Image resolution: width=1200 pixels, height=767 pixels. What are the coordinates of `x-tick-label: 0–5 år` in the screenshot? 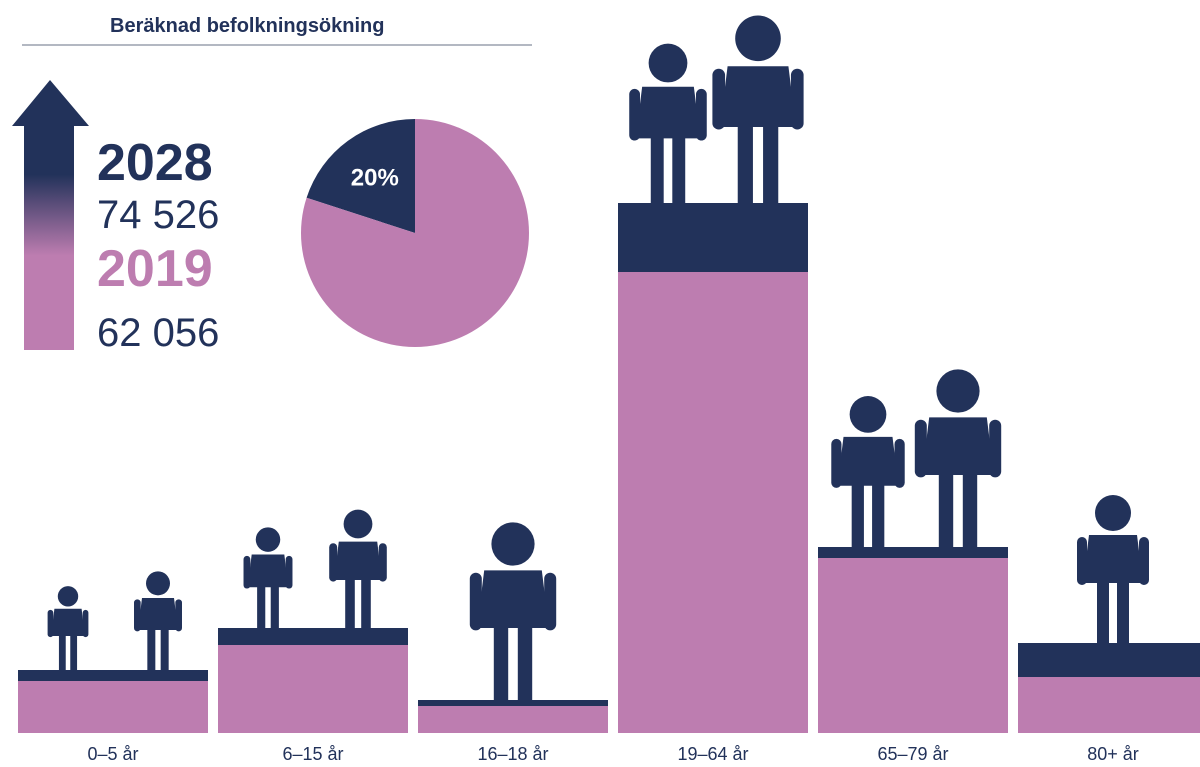 It's located at (112, 754).